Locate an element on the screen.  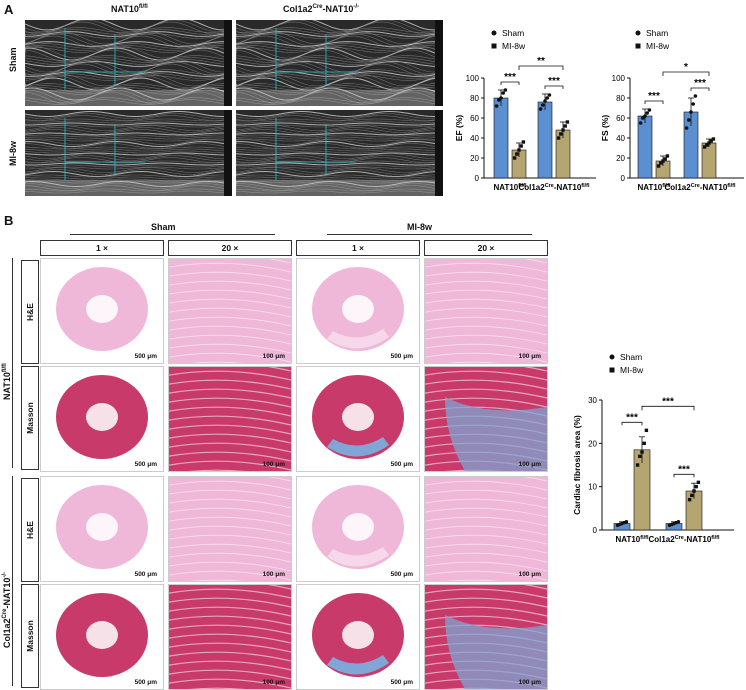
y-tick-label: 40 is located at coordinates (474, 138).